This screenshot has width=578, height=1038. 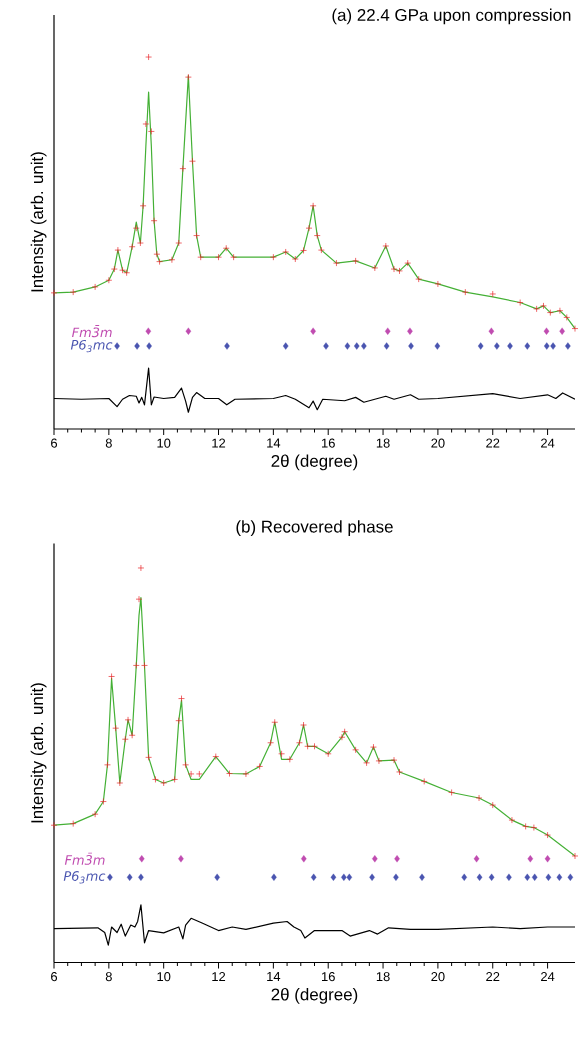 What do you see at coordinates (84, 858) in the screenshot?
I see `text: Fm3̄m` at bounding box center [84, 858].